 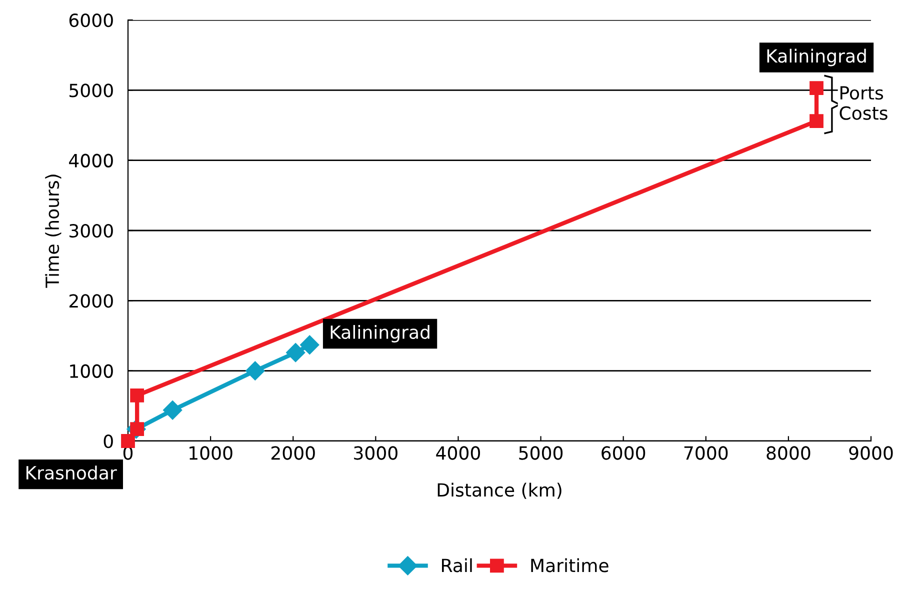 What do you see at coordinates (91, 371) in the screenshot?
I see `y-tick-label: 1000` at bounding box center [91, 371].